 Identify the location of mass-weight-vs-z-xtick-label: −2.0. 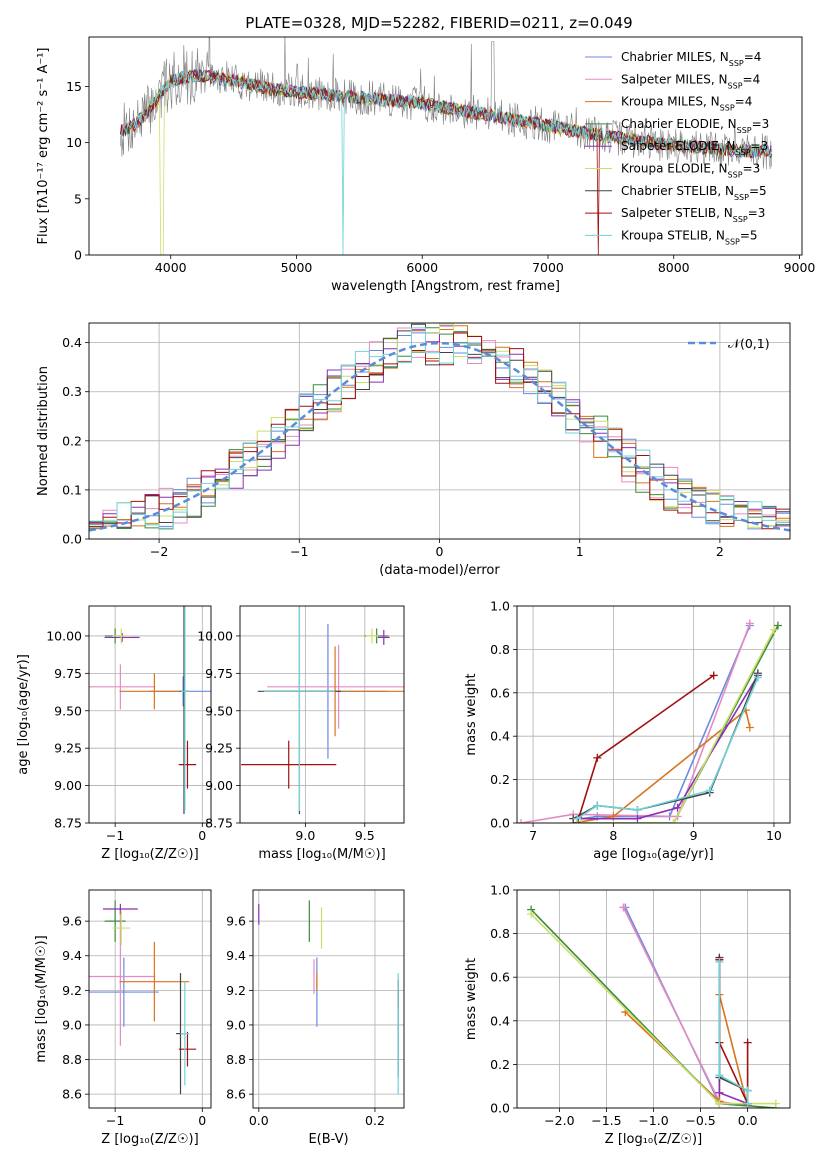
(559, 1120).